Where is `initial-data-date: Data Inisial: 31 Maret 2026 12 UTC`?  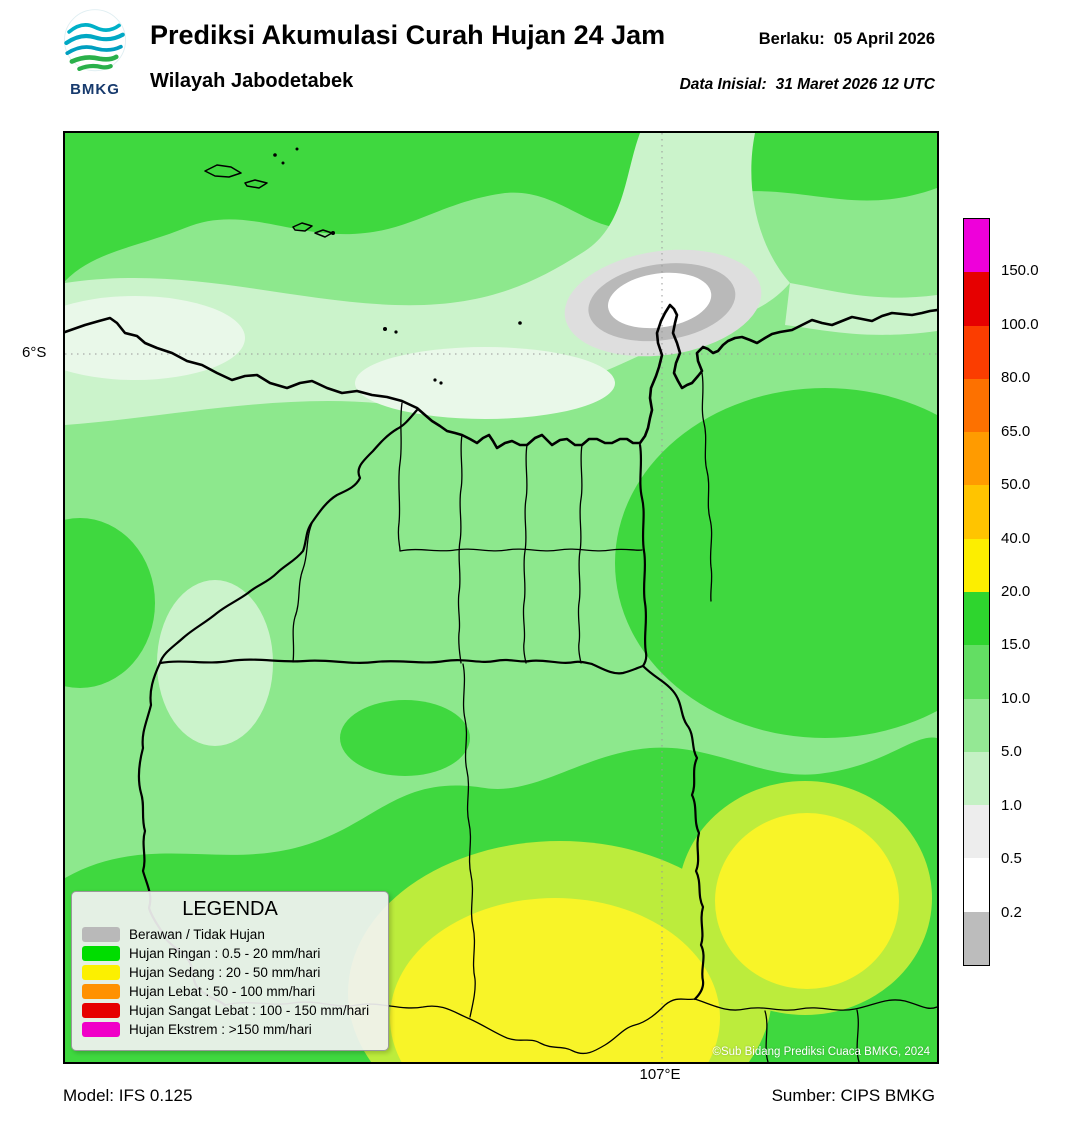
initial-data-date: Data Inisial: 31 Maret 2026 12 UTC is located at coordinates (807, 85).